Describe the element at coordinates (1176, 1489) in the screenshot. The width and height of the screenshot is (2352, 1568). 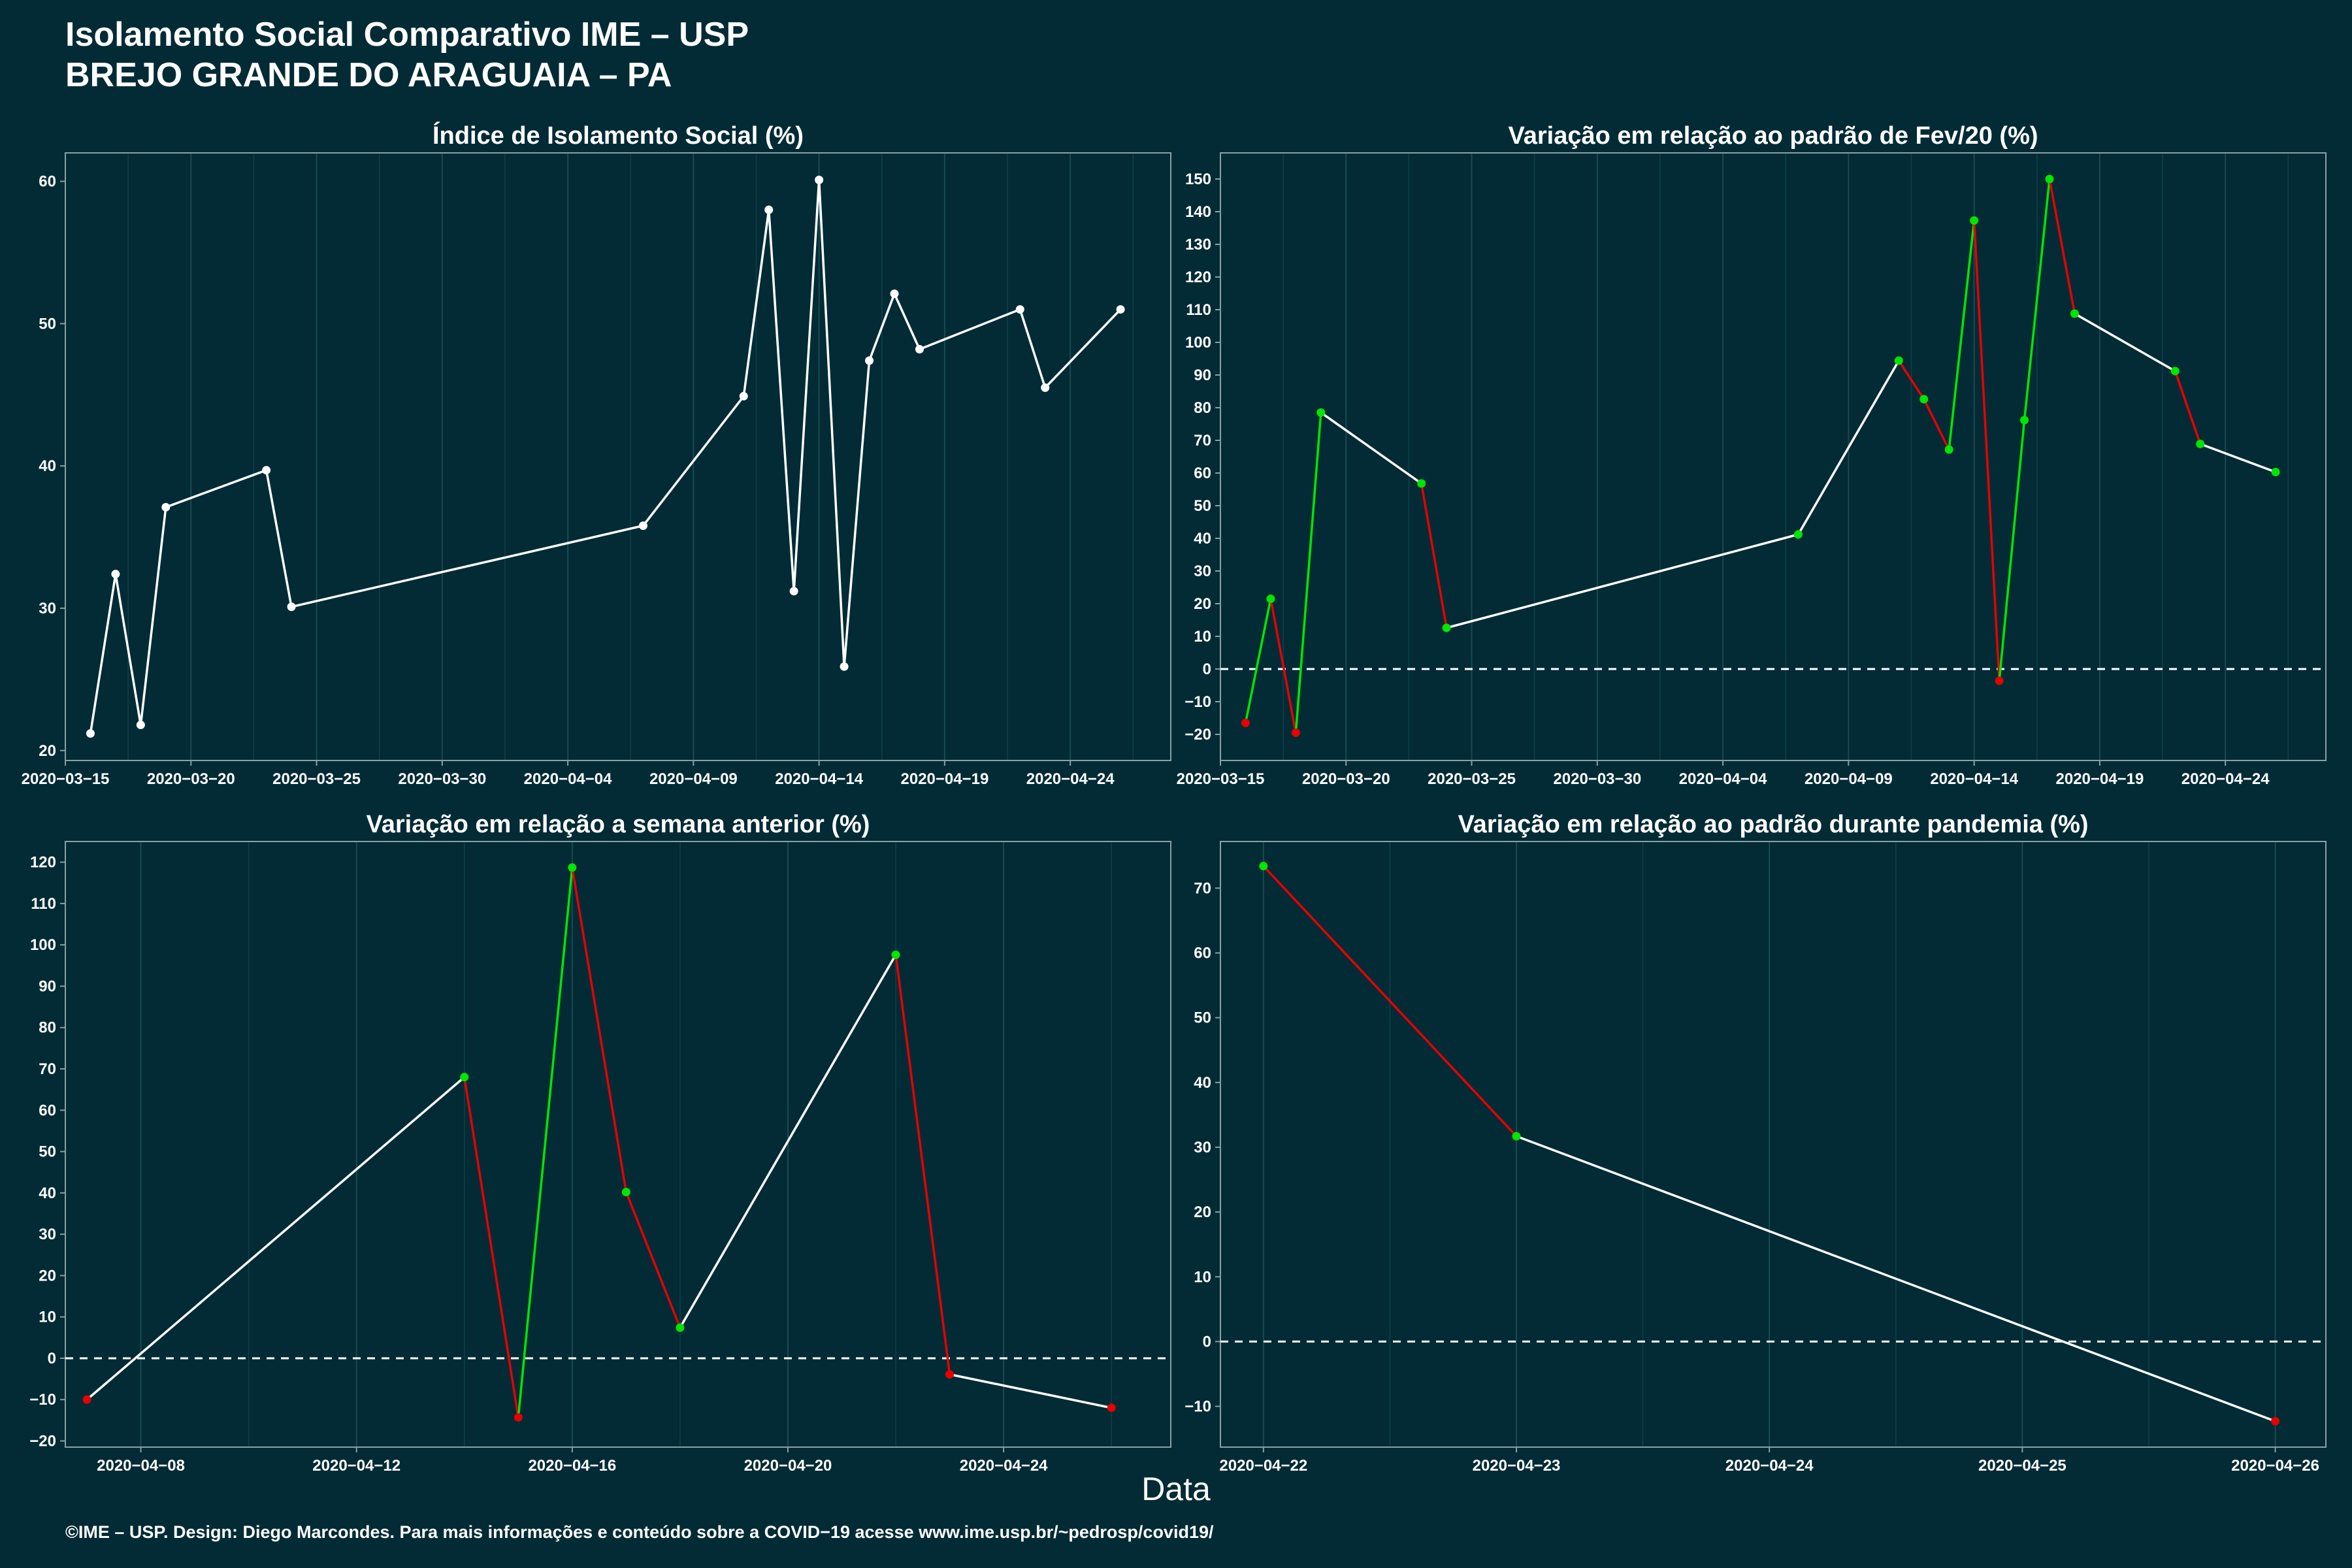
I see `x-axis-common-label: Data` at that location.